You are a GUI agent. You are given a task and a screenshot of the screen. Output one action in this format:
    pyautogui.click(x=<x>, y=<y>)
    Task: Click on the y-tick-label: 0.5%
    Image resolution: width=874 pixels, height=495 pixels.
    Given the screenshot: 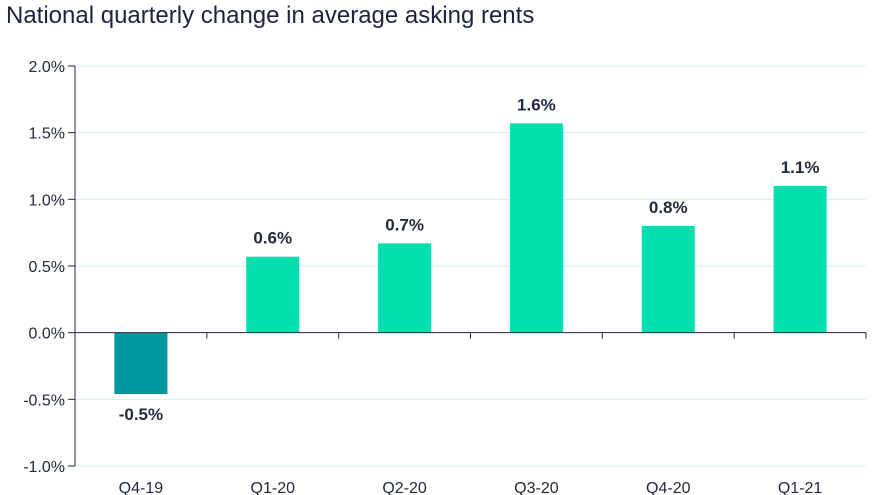 What is the action you would take?
    pyautogui.click(x=47, y=267)
    